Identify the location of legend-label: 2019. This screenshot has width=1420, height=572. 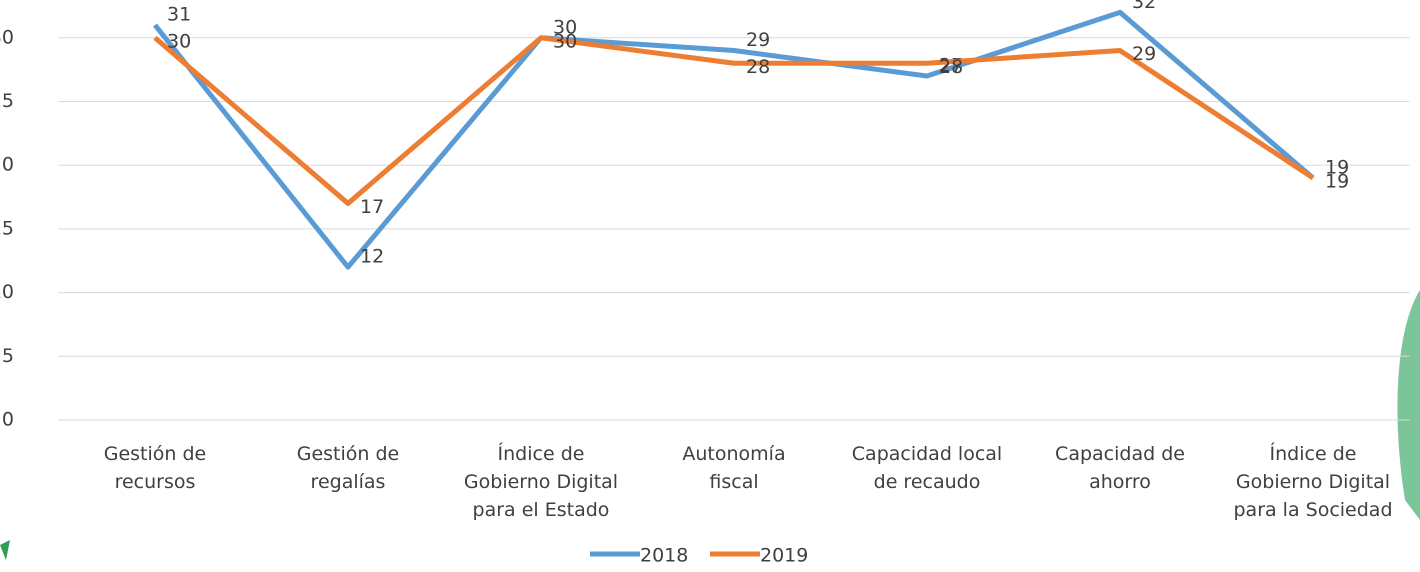
(784, 556).